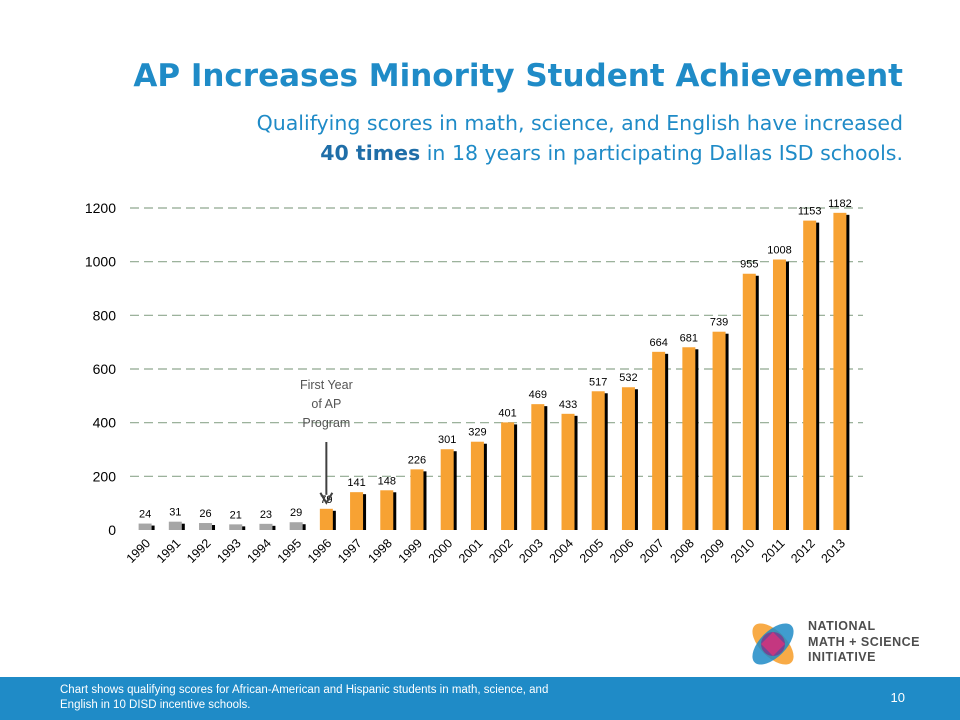 The width and height of the screenshot is (960, 720). I want to click on x-tick-label: 2006, so click(622, 551).